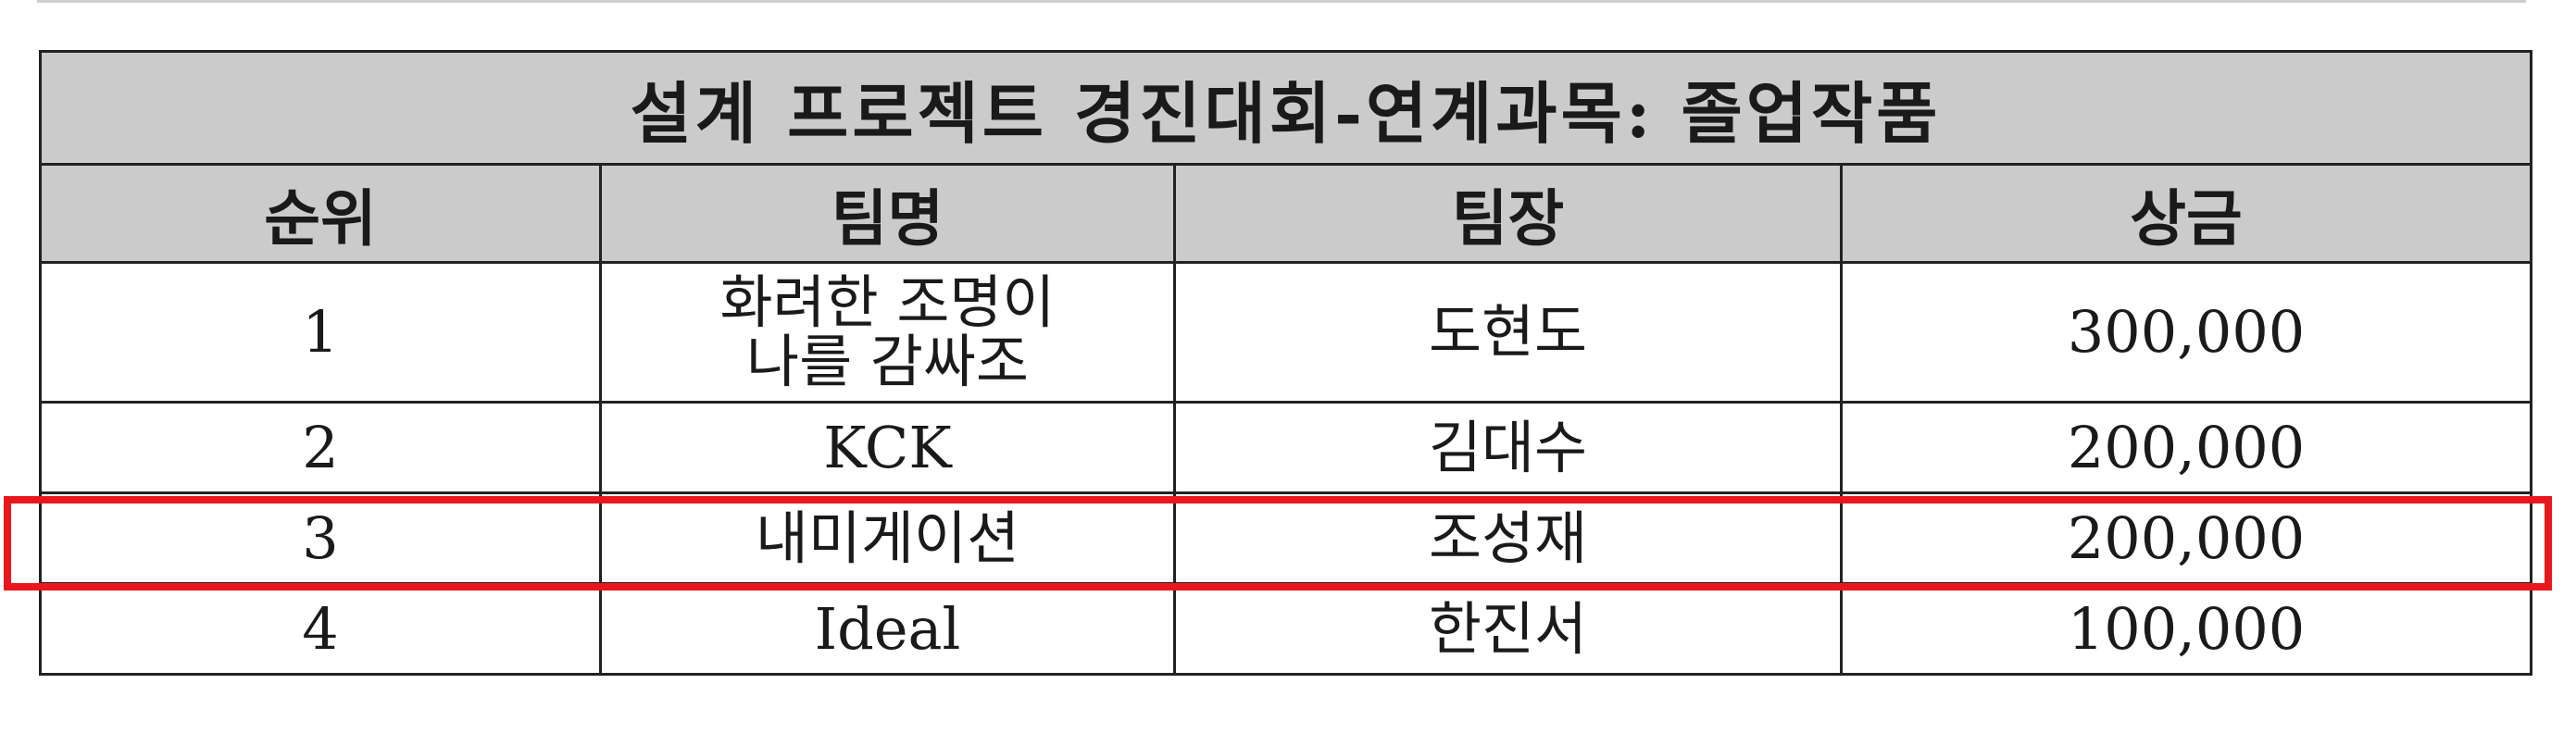 The height and width of the screenshot is (746, 2576). I want to click on header-leader: 팀장, so click(1508, 213).